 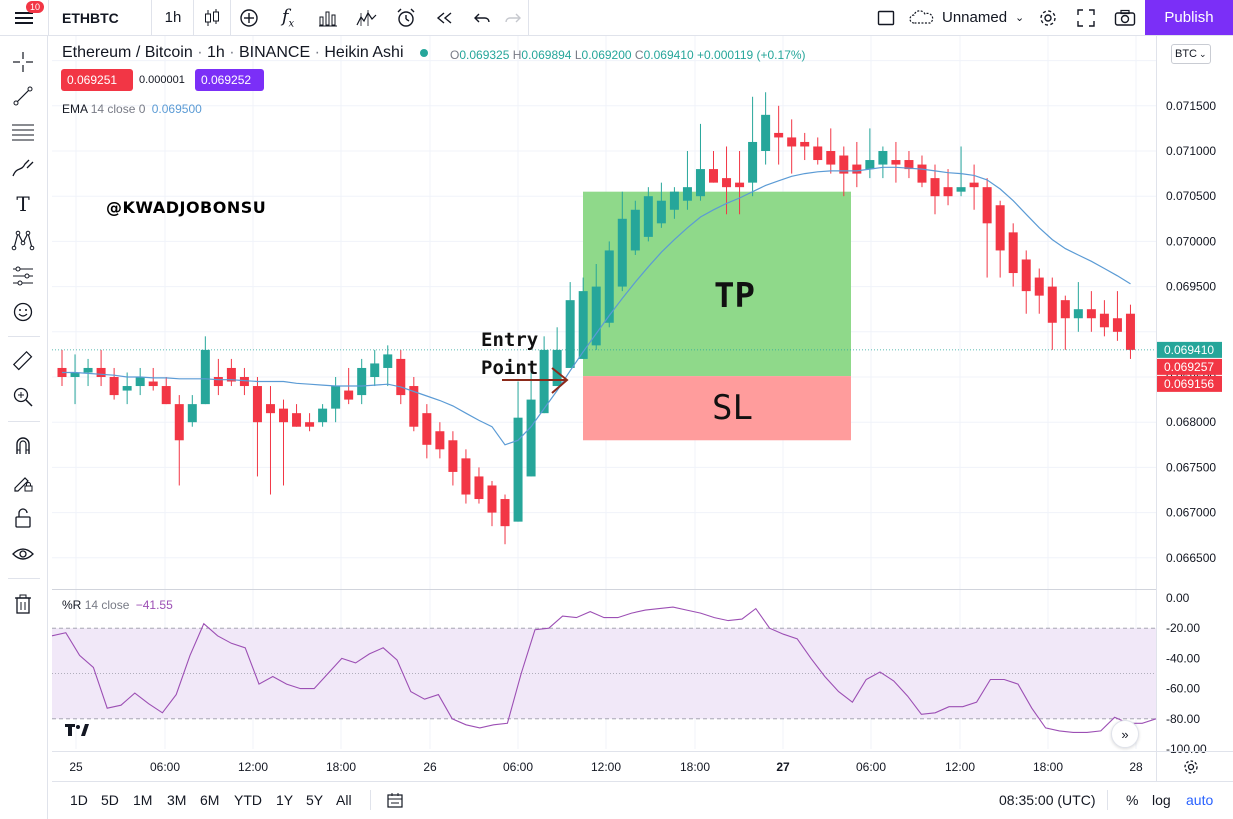 I want to click on stay-drawing-tool, so click(x=23, y=482).